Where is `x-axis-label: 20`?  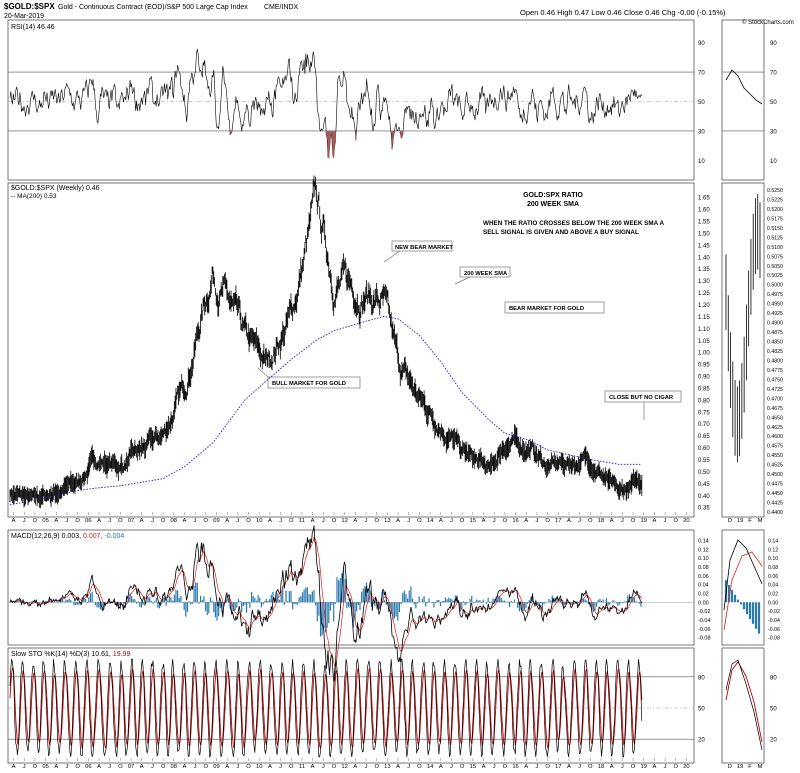 x-axis-label: 20 is located at coordinates (686, 521).